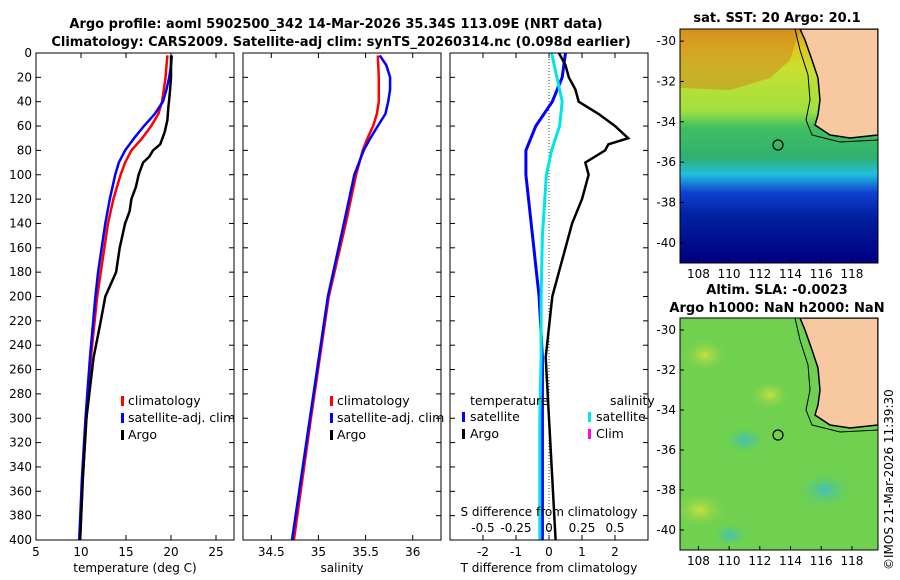 The image size is (900, 580). Describe the element at coordinates (549, 552) in the screenshot. I see `x-tick-label: 0` at that location.